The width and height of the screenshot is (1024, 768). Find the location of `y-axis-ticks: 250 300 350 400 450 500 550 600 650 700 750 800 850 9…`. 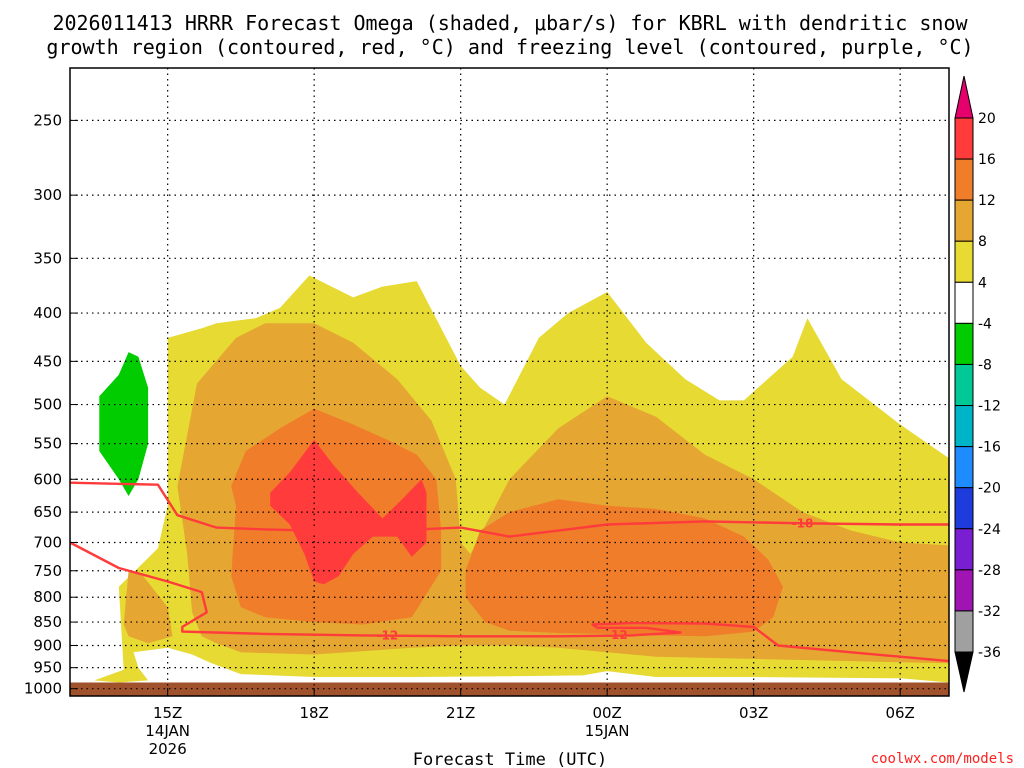

y-axis-ticks: 250 300 350 400 450 500 550 600 650 700 750 800 850 9… is located at coordinates (51, 404).